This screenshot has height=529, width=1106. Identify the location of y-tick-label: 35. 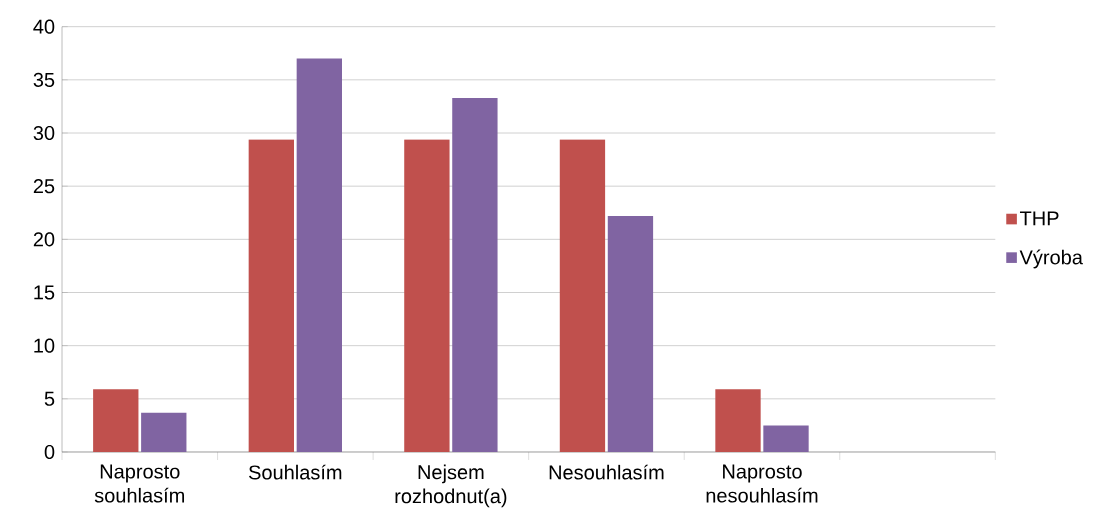
(44, 79).